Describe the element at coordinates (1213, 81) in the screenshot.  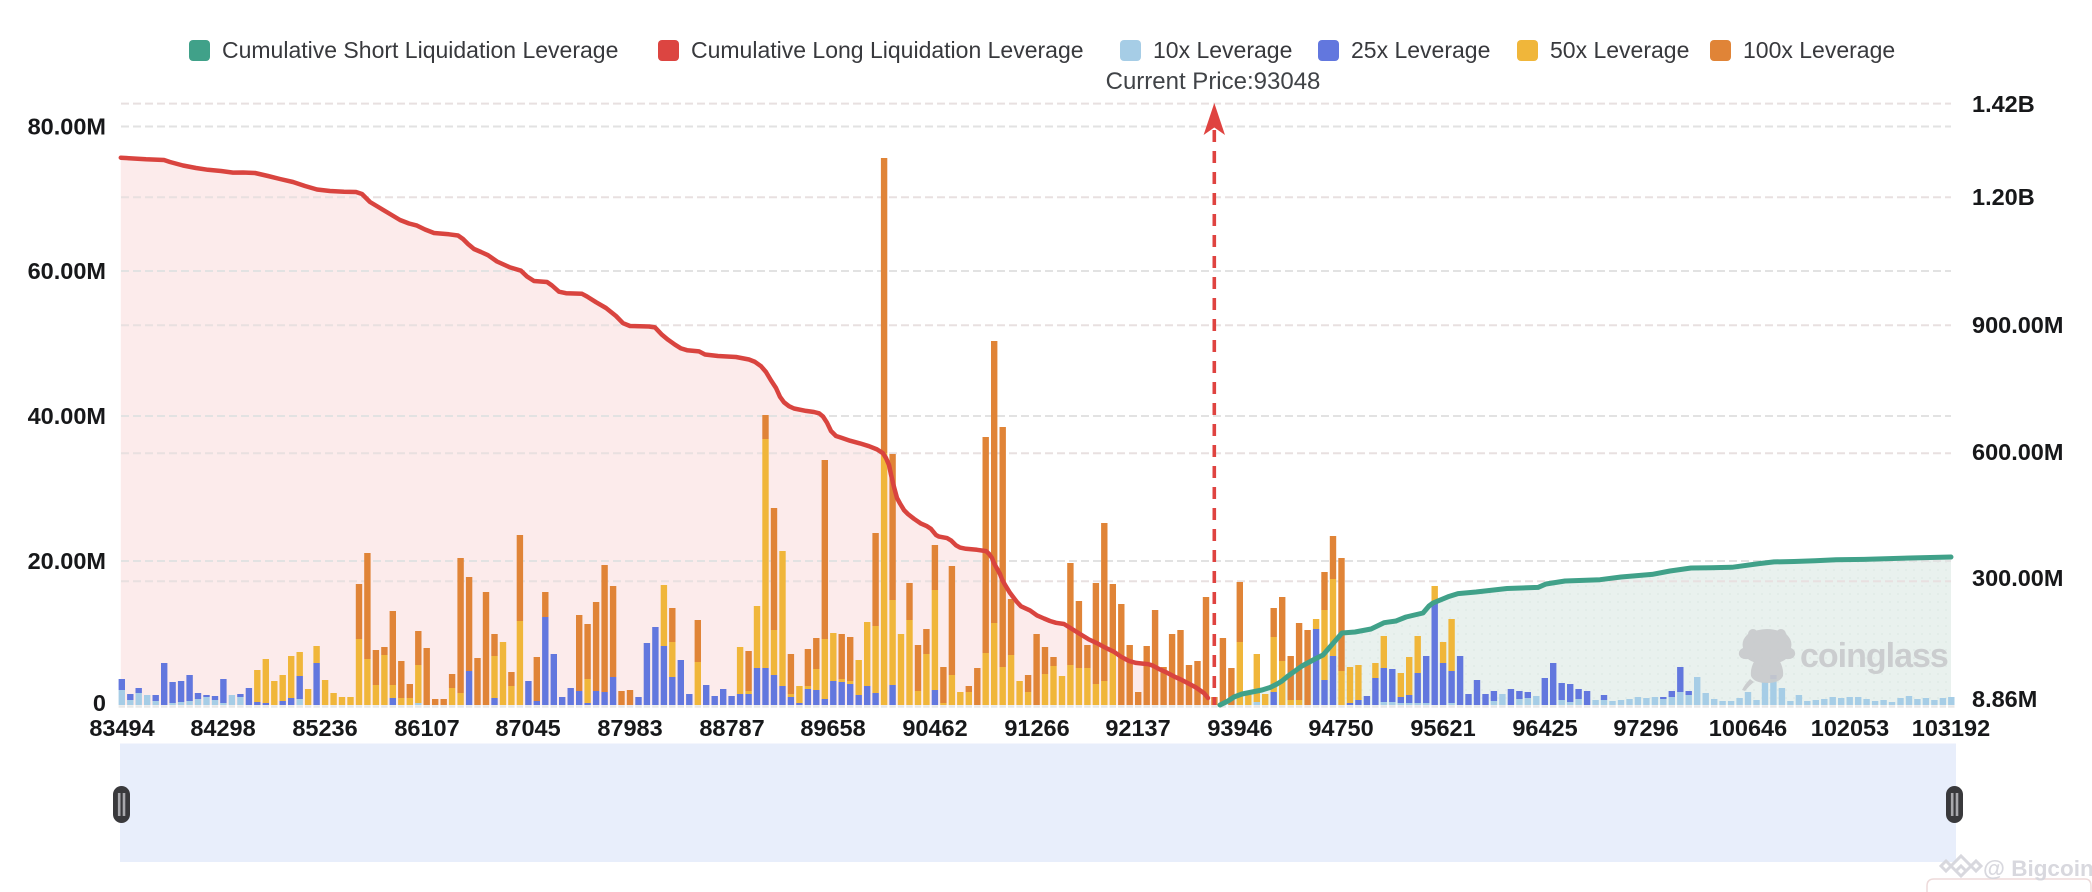
I see `svg-text: Current Price:93048` at that location.